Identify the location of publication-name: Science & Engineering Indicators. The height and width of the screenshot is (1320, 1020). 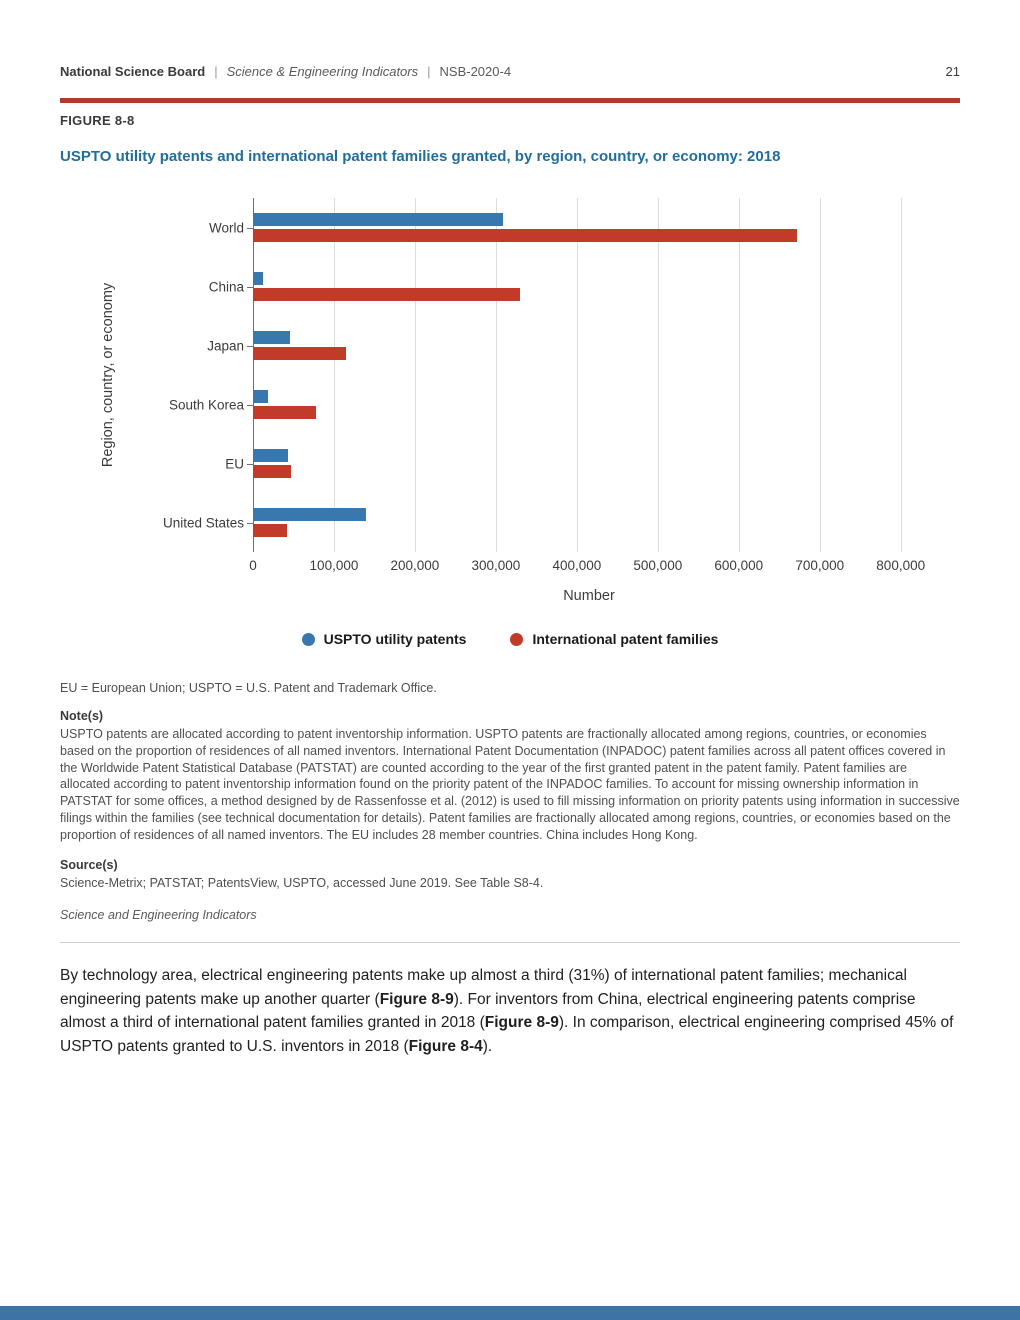
(322, 71).